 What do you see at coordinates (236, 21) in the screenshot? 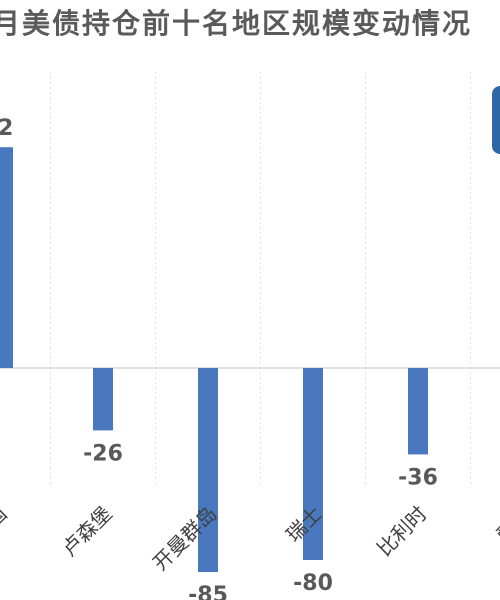
I see `chart-title: 月美债持仓前十名地区规模变动情况` at bounding box center [236, 21].